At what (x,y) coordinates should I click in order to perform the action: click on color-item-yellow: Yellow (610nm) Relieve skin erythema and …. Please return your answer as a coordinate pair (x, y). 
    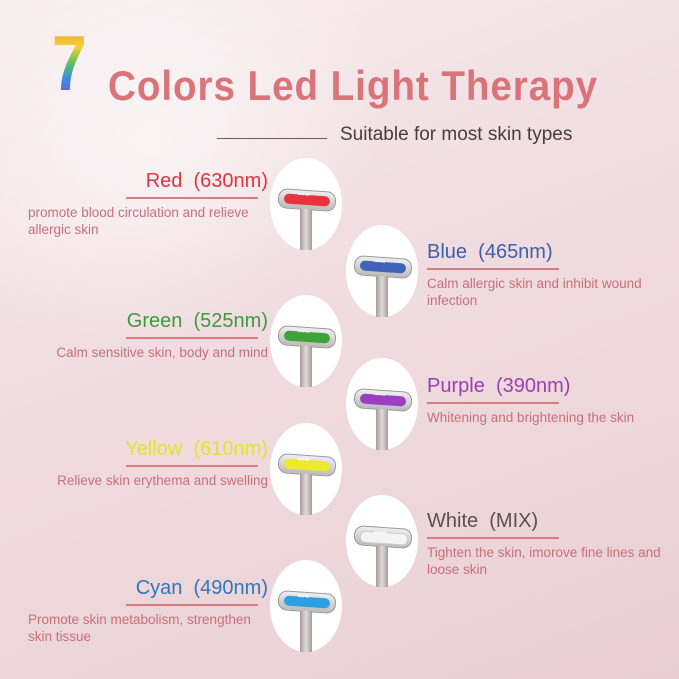
    Looking at the image, I should click on (148, 464).